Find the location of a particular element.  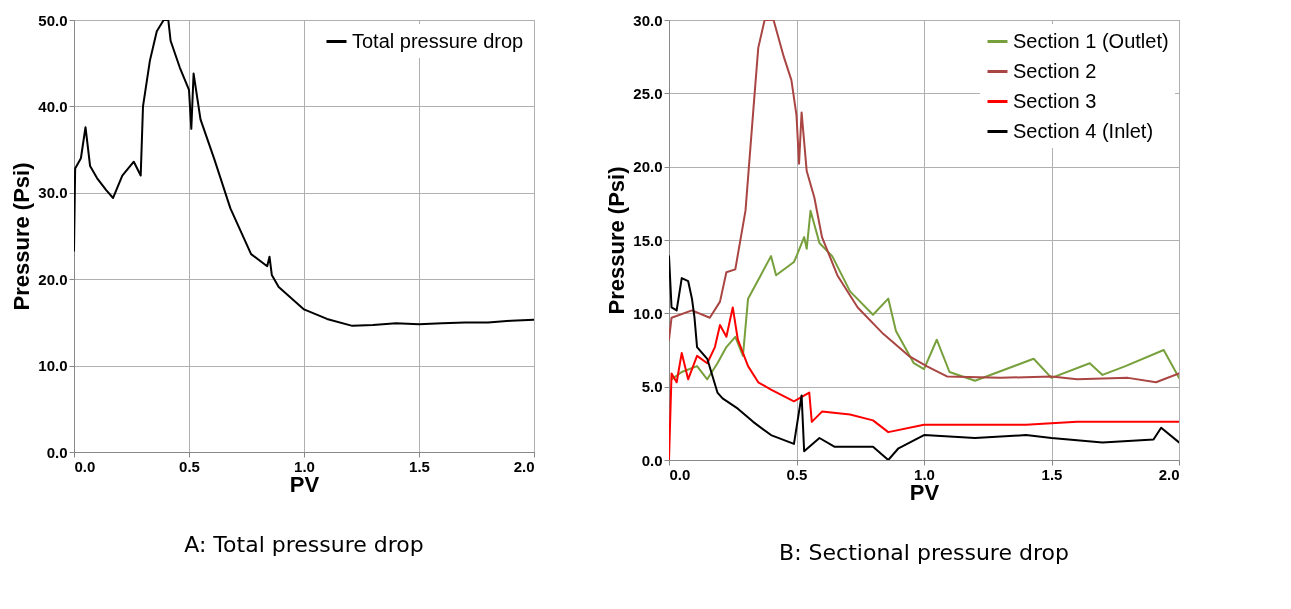

text: B: Sectional pressure drop is located at coordinates (924, 552).